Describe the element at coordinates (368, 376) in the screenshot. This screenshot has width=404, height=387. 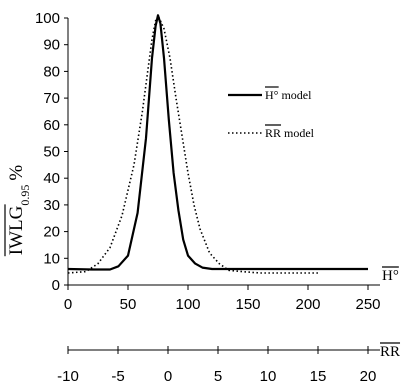
I see `x-axis-rr-tick-label: 20` at that location.